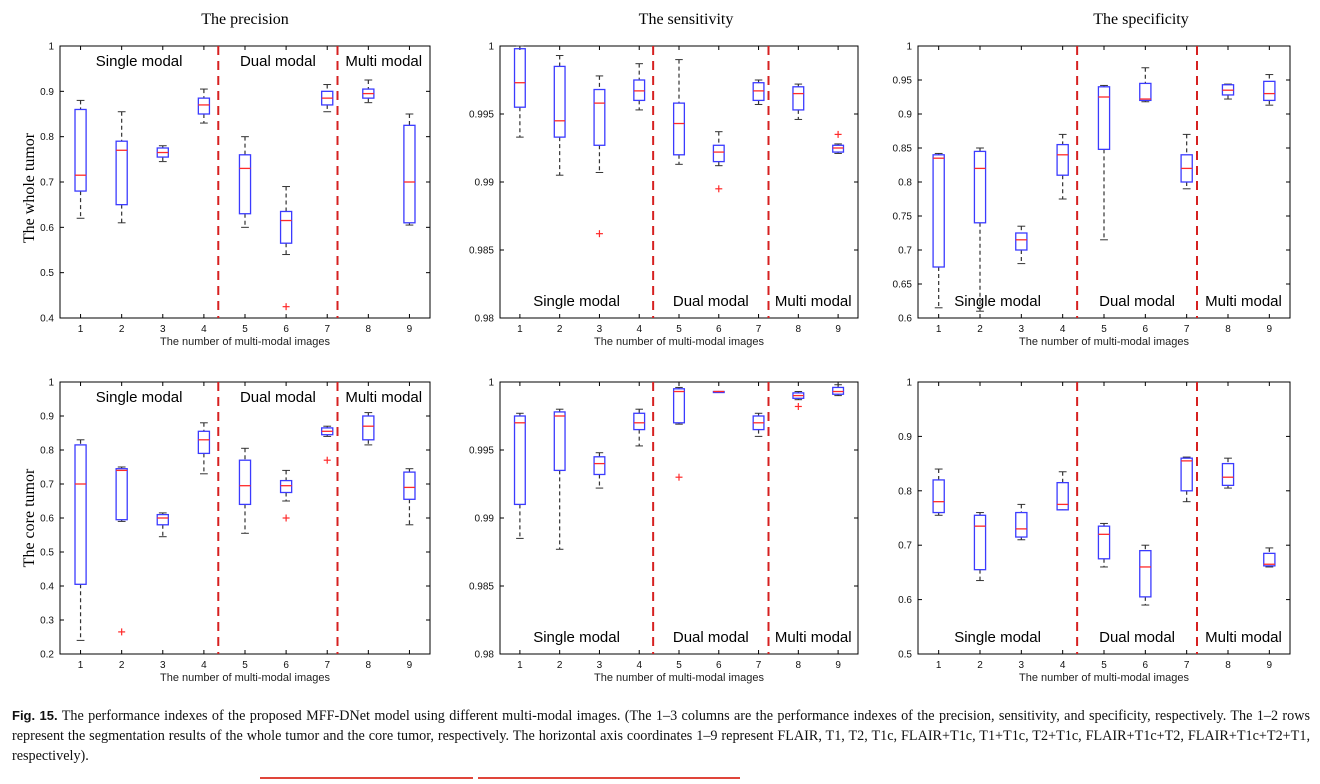 Image resolution: width=1320 pixels, height=784 pixels. What do you see at coordinates (679, 518) in the screenshot?
I see `plot-area` at bounding box center [679, 518].